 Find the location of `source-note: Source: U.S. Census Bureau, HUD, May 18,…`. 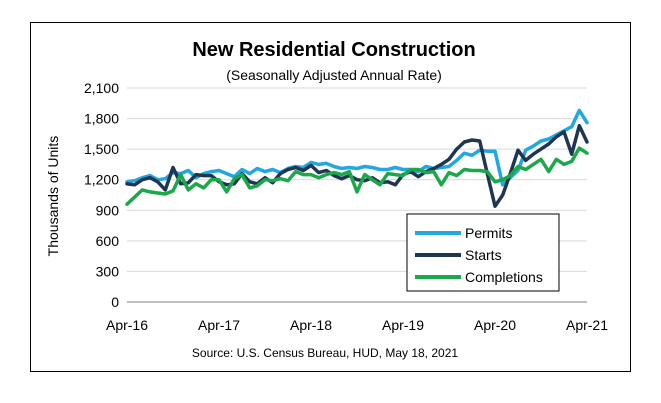

source-note: Source: U.S. Census Bureau, HUD, May 18,… is located at coordinates (325, 353).